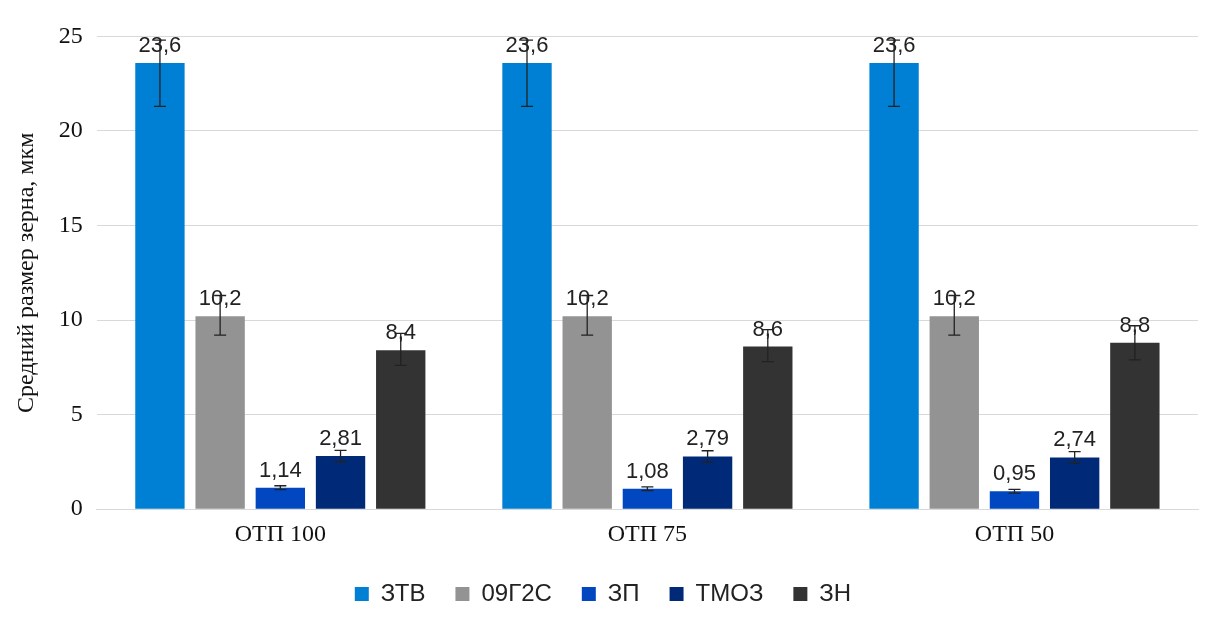 Image resolution: width=1219 pixels, height=625 pixels. Describe the element at coordinates (835, 592) in the screenshot. I see `legend-label: ЗН` at that location.